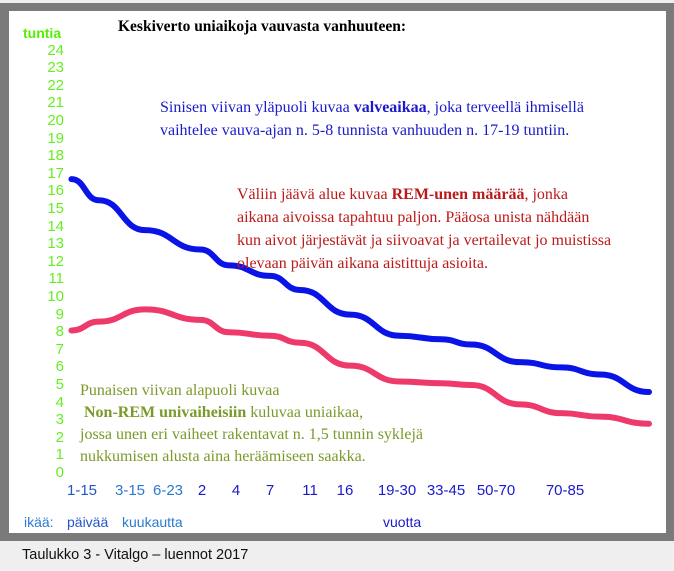 Image resolution: width=674 pixels, height=571 pixels. I want to click on y-axis-label: tuntia, so click(42, 33).